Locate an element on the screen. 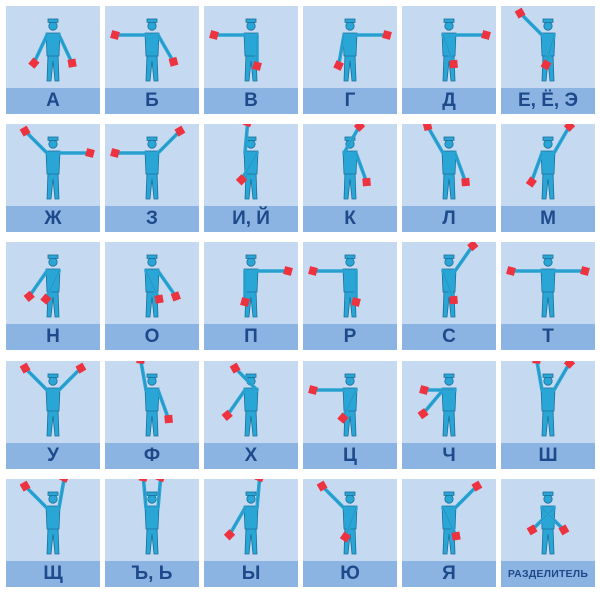 This screenshot has width=600, height=600. semaphore-card: Я is located at coordinates (449, 533).